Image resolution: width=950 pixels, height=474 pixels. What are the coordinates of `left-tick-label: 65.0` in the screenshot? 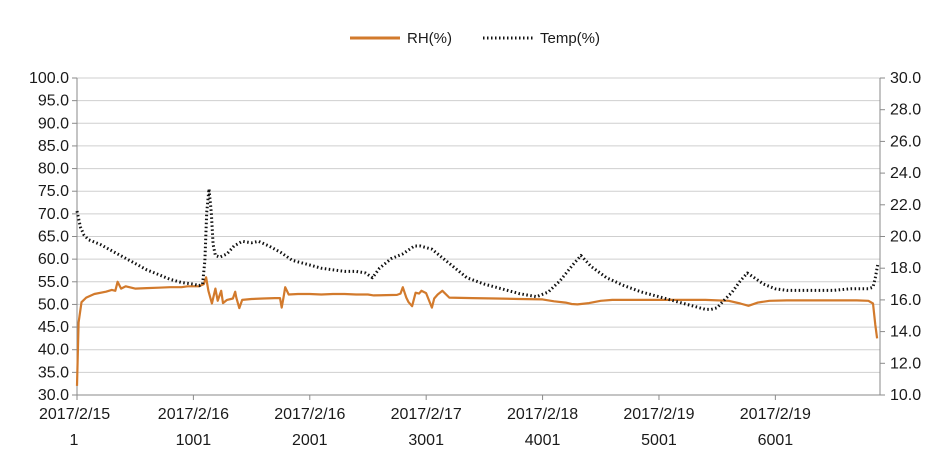 It's located at (53, 237).